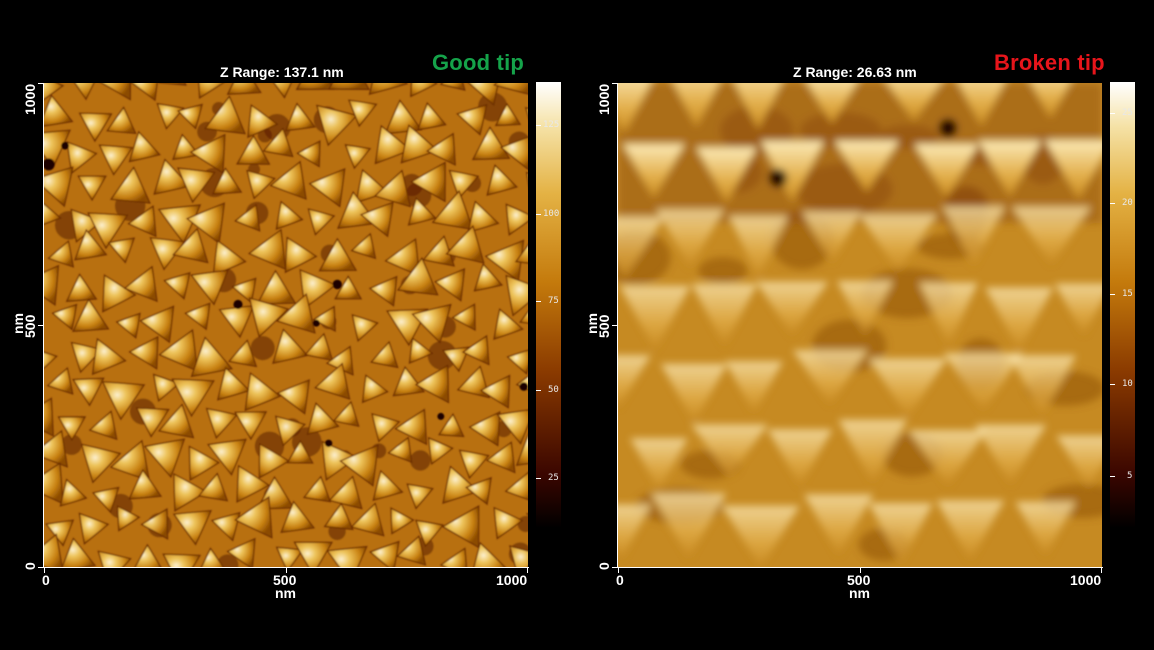  Describe the element at coordinates (855, 72) in the screenshot. I see `z-range-right: Z Range: 26.63 nm` at that location.